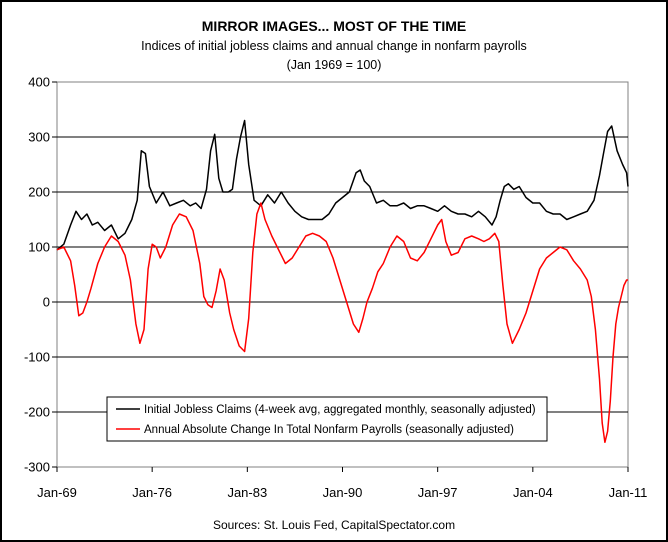 The height and width of the screenshot is (542, 668). What do you see at coordinates (57, 492) in the screenshot?
I see `x-tick-label: Jan-69` at bounding box center [57, 492].